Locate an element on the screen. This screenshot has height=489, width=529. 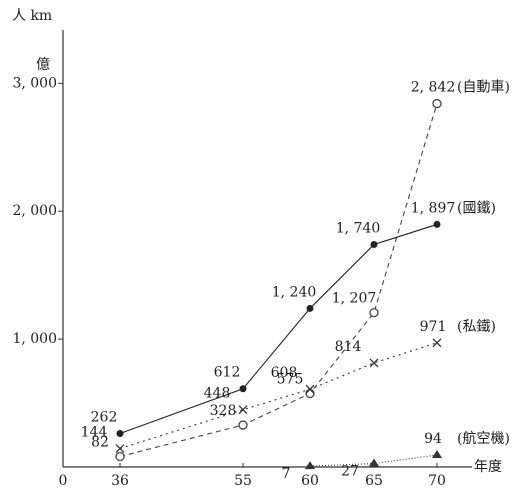
origin-label: 0 is located at coordinates (63, 481).